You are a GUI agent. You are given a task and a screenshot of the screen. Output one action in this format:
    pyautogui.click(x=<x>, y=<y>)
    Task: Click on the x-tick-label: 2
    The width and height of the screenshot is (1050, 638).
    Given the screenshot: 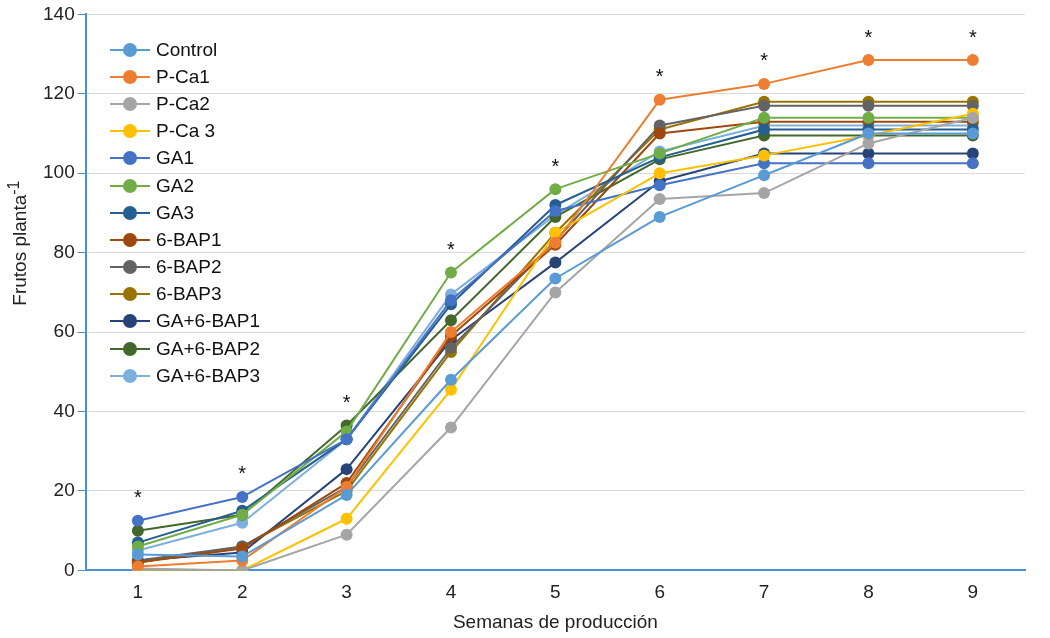 What is the action you would take?
    pyautogui.click(x=242, y=592)
    